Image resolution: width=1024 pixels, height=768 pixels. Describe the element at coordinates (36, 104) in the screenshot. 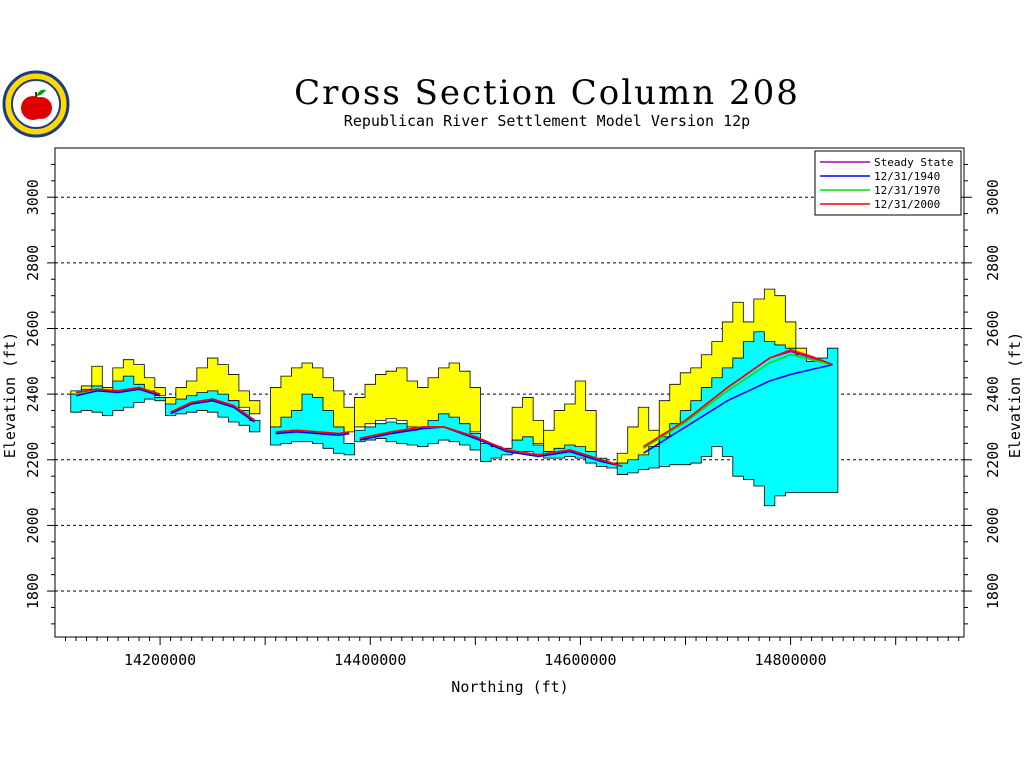

I see `agency-seal-logo` at that location.